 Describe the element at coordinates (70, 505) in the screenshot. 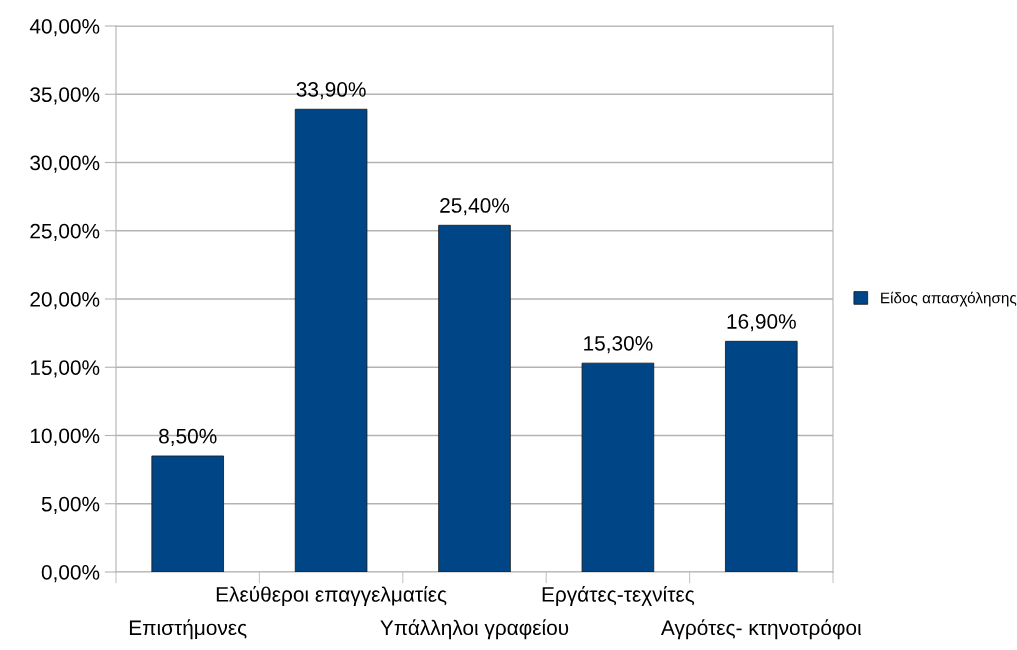

I see `y-tick-label: 5,00%` at that location.